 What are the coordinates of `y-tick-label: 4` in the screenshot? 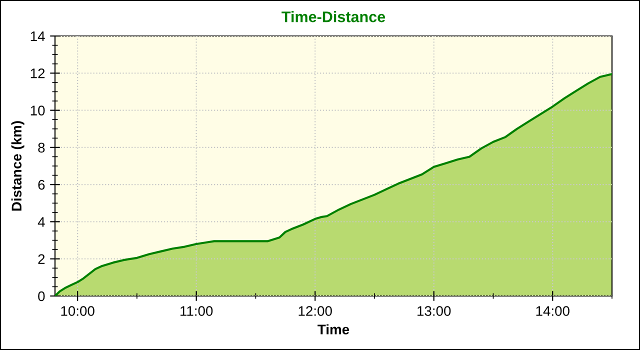 It's located at (41, 222).